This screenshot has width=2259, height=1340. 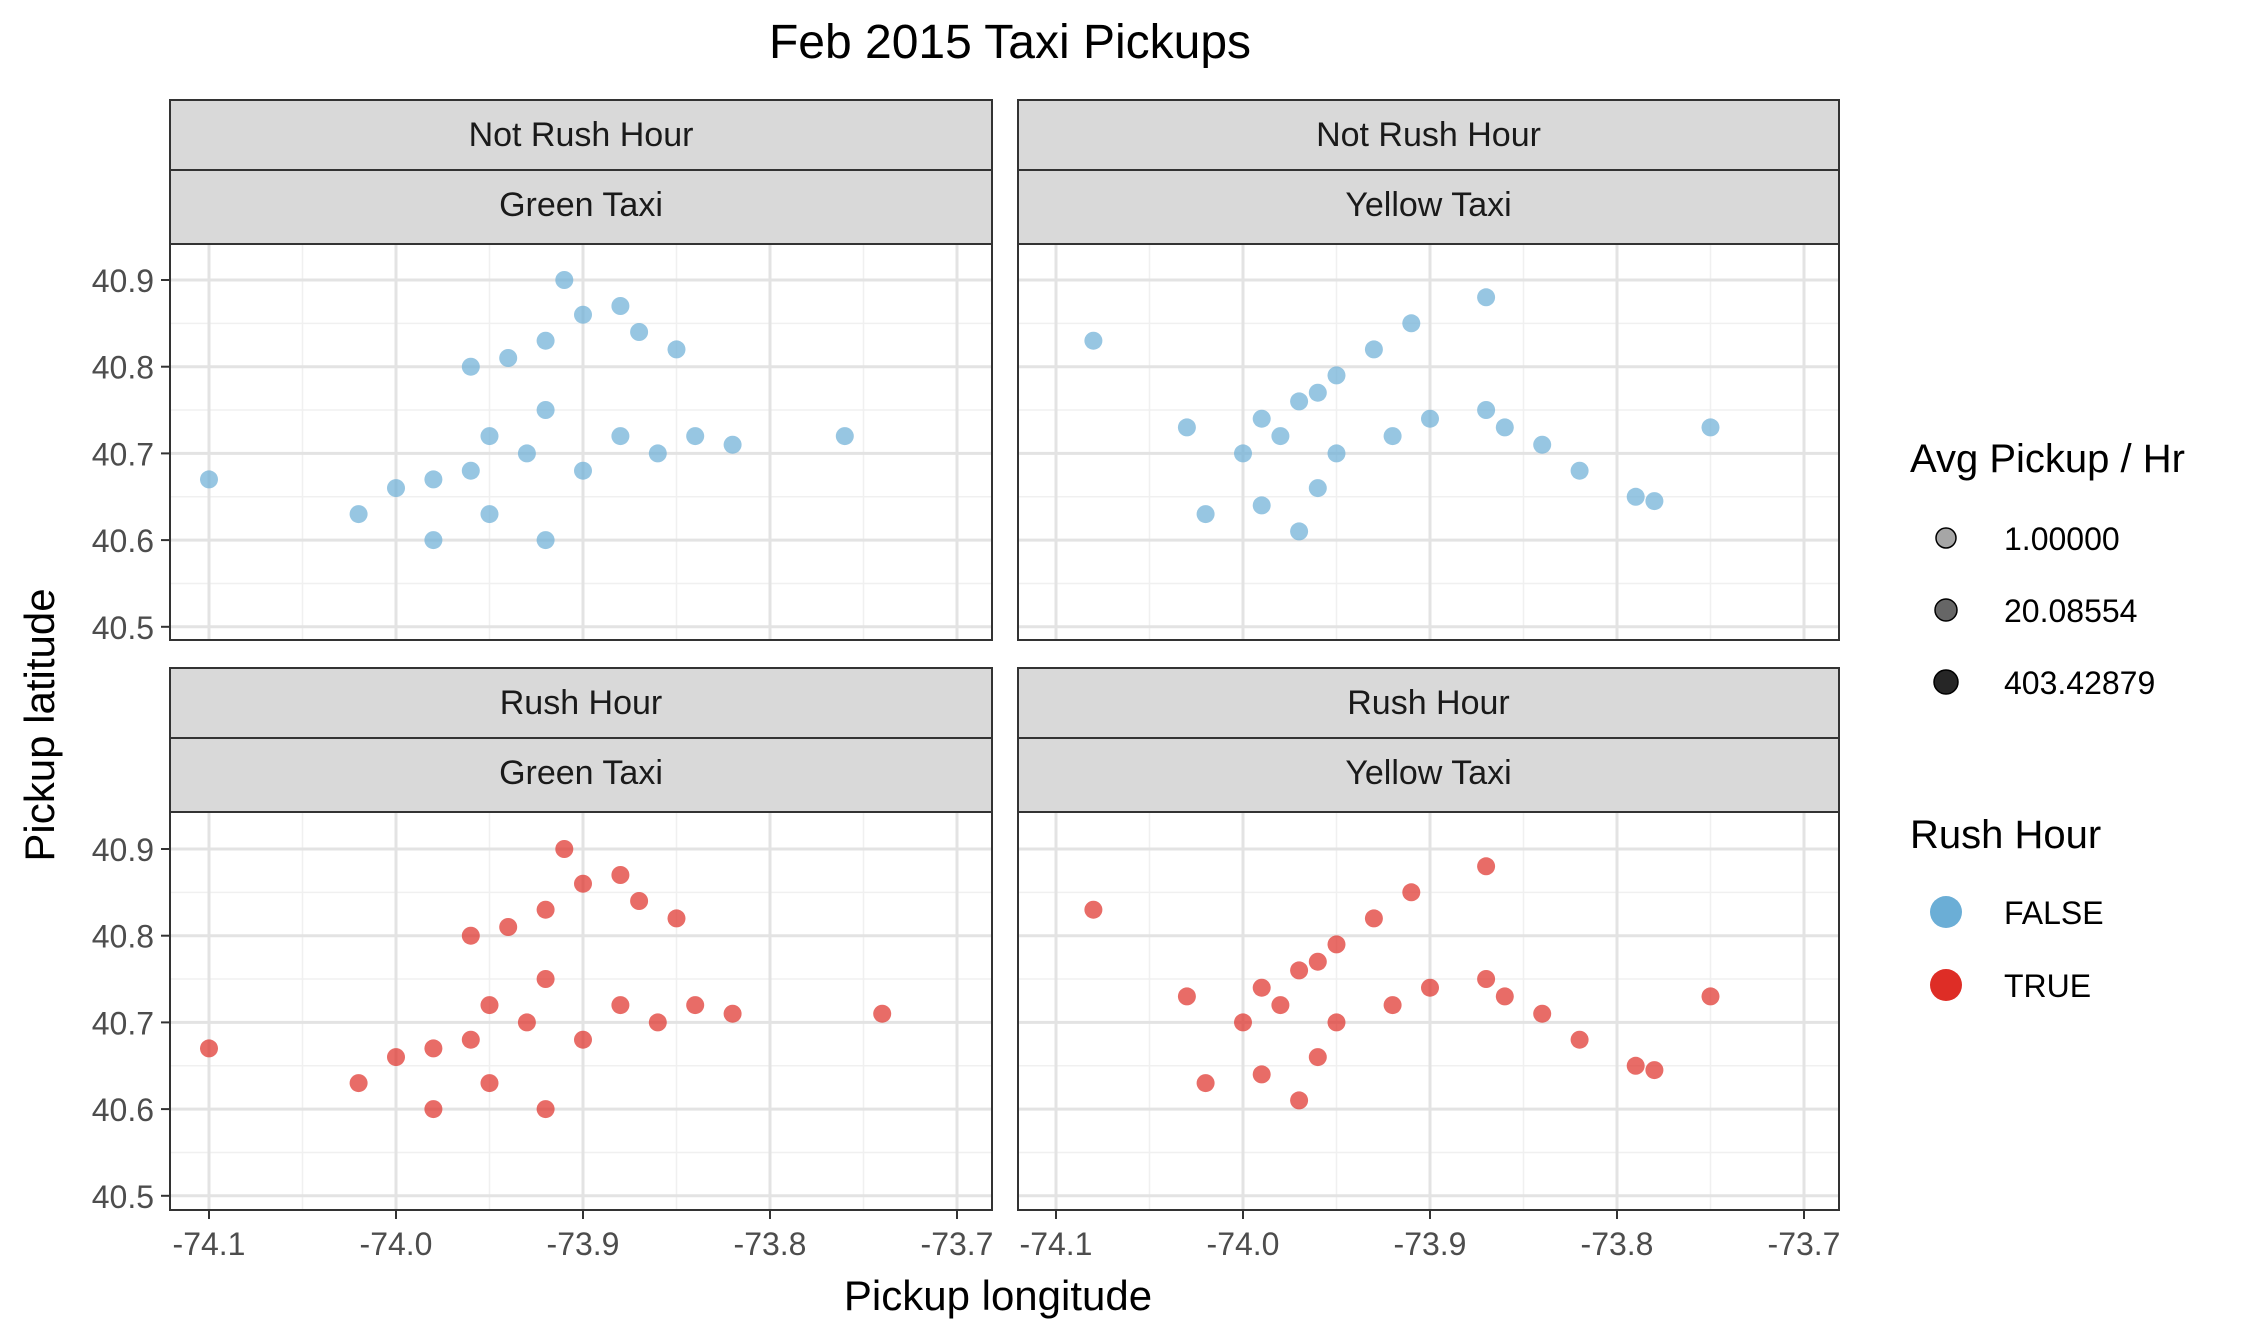 What do you see at coordinates (1243, 1244) in the screenshot?
I see `x-tick-label: -74.0` at bounding box center [1243, 1244].